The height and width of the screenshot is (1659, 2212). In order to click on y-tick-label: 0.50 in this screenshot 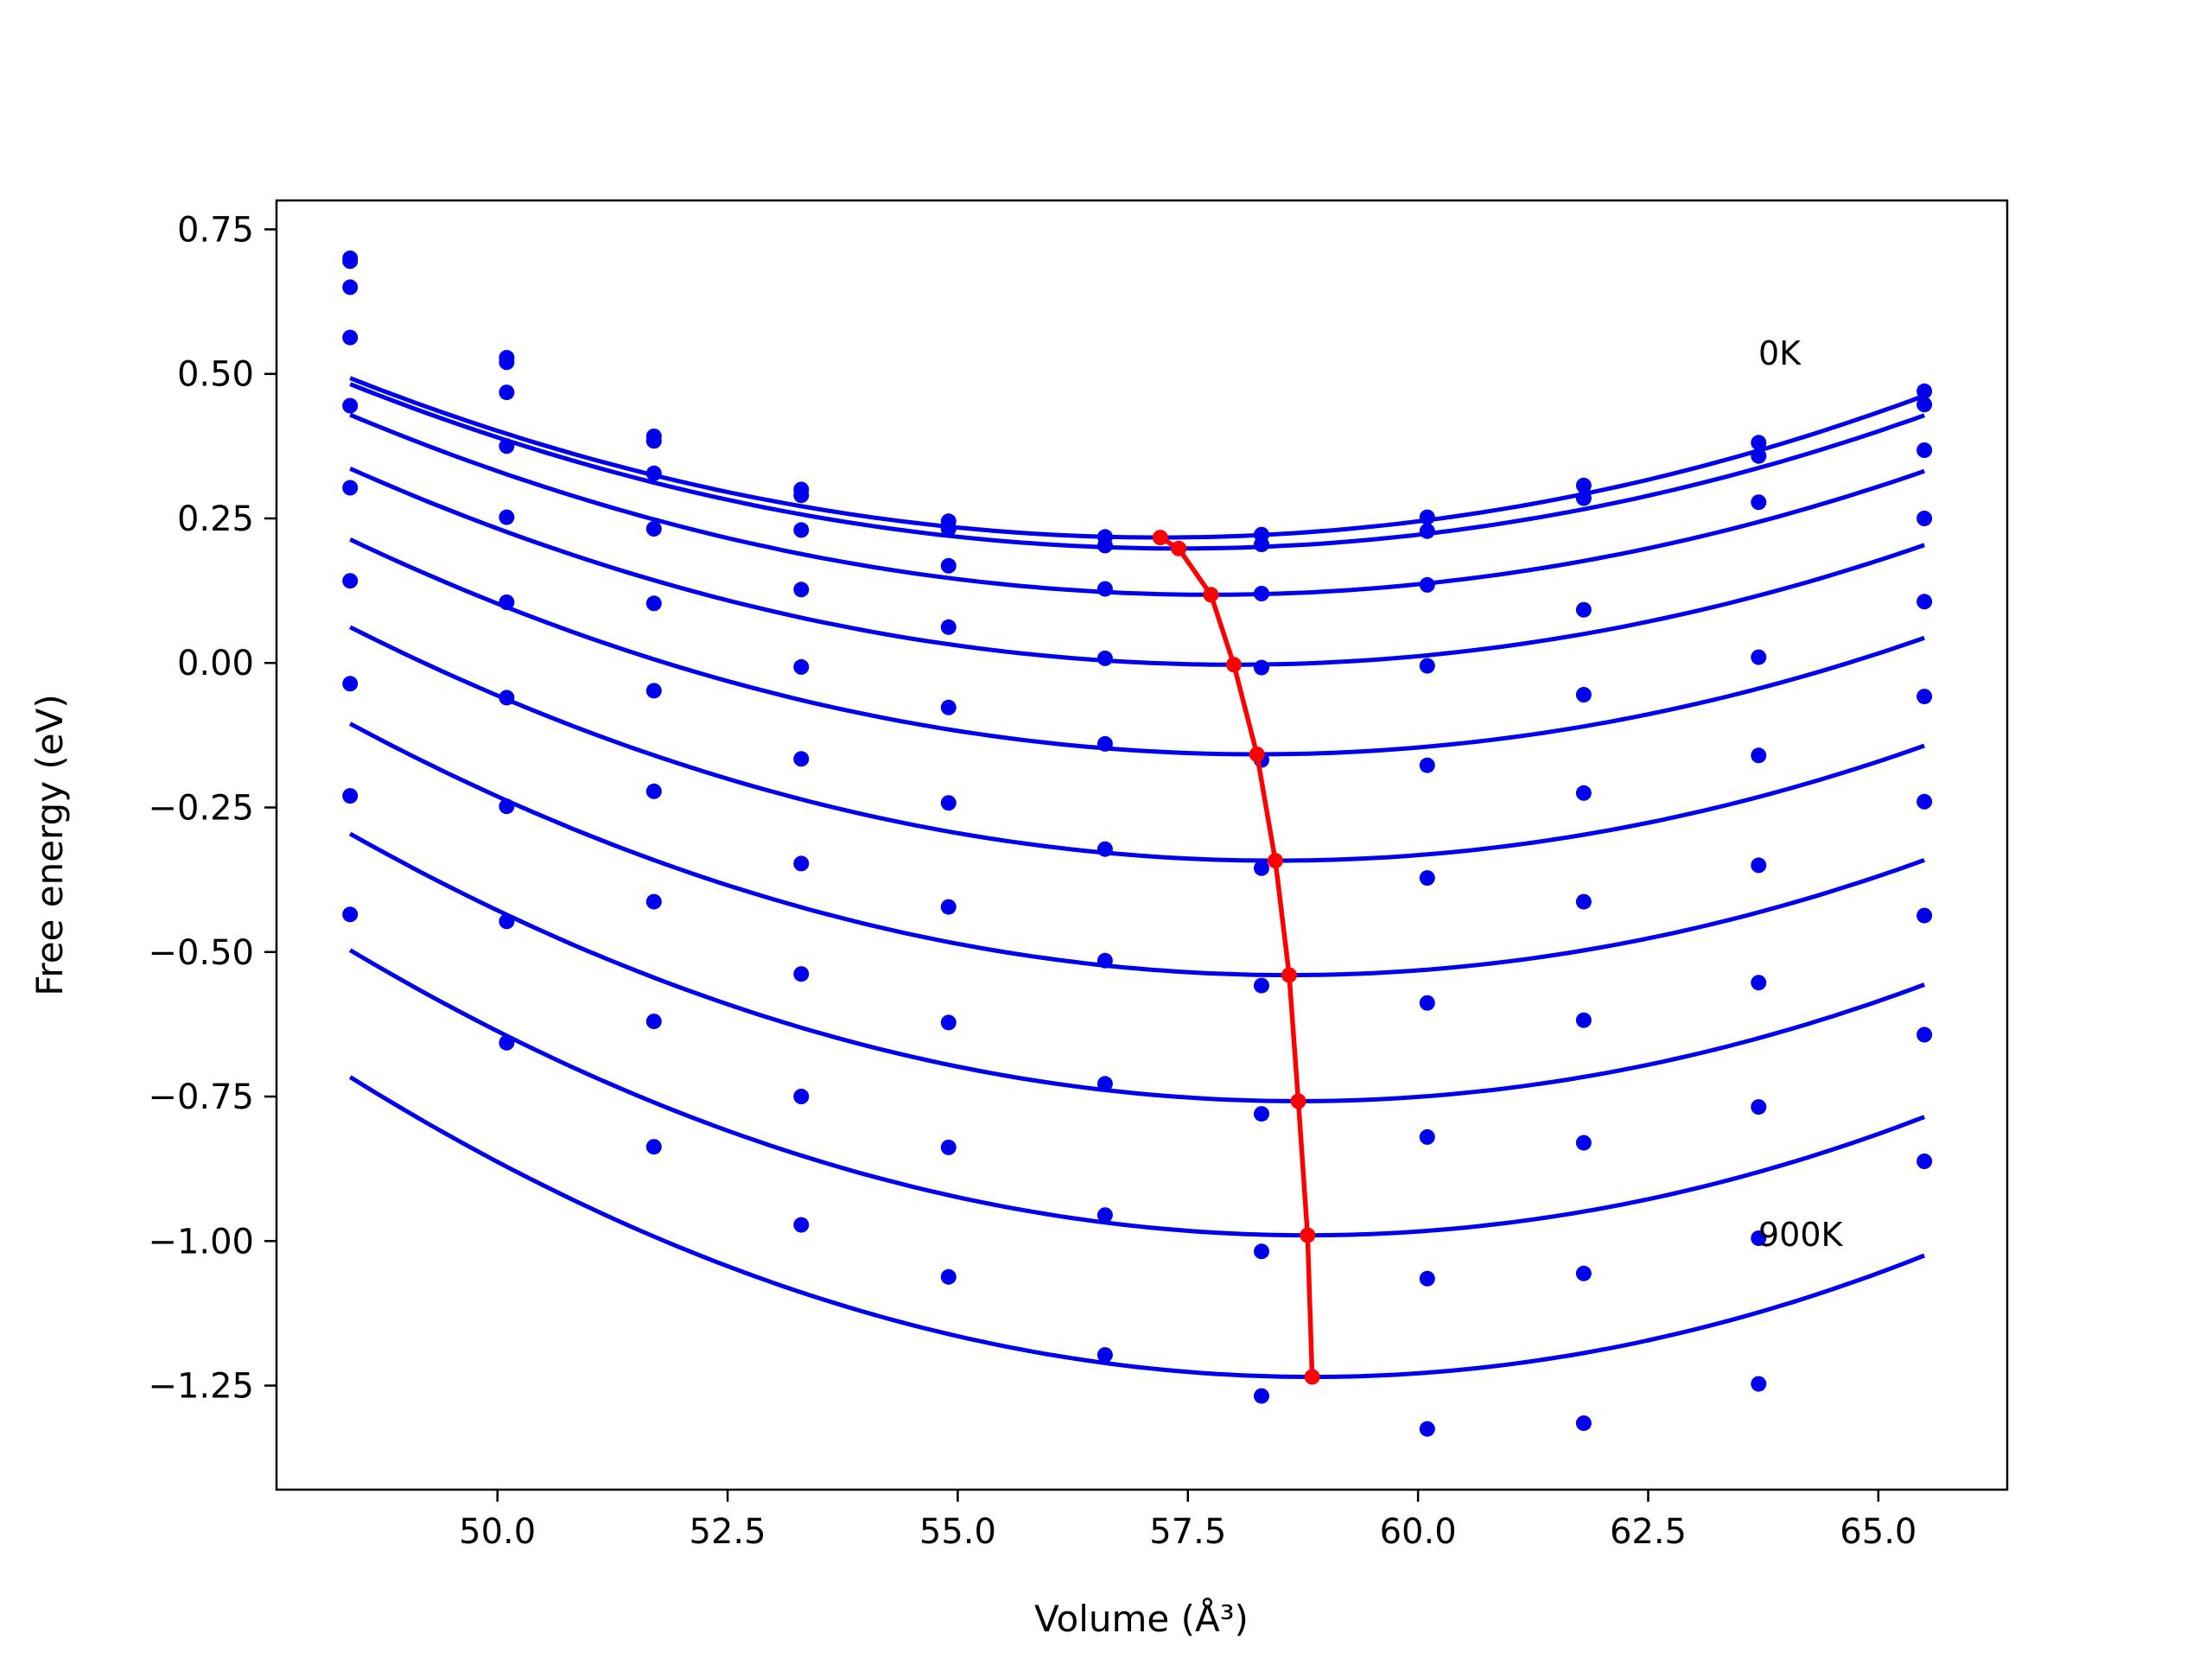, I will do `click(215, 375)`.